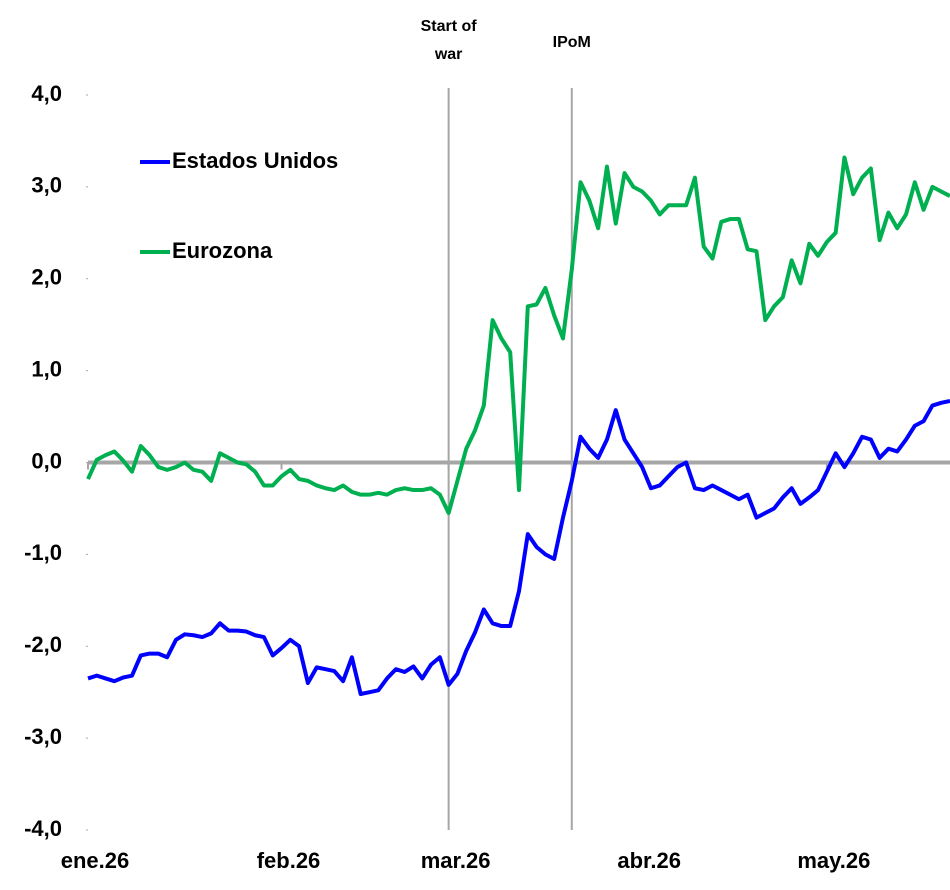 Image resolution: width=950 pixels, height=890 pixels. Describe the element at coordinates (46, 93) in the screenshot. I see `y-tick-label: 4,0` at that location.